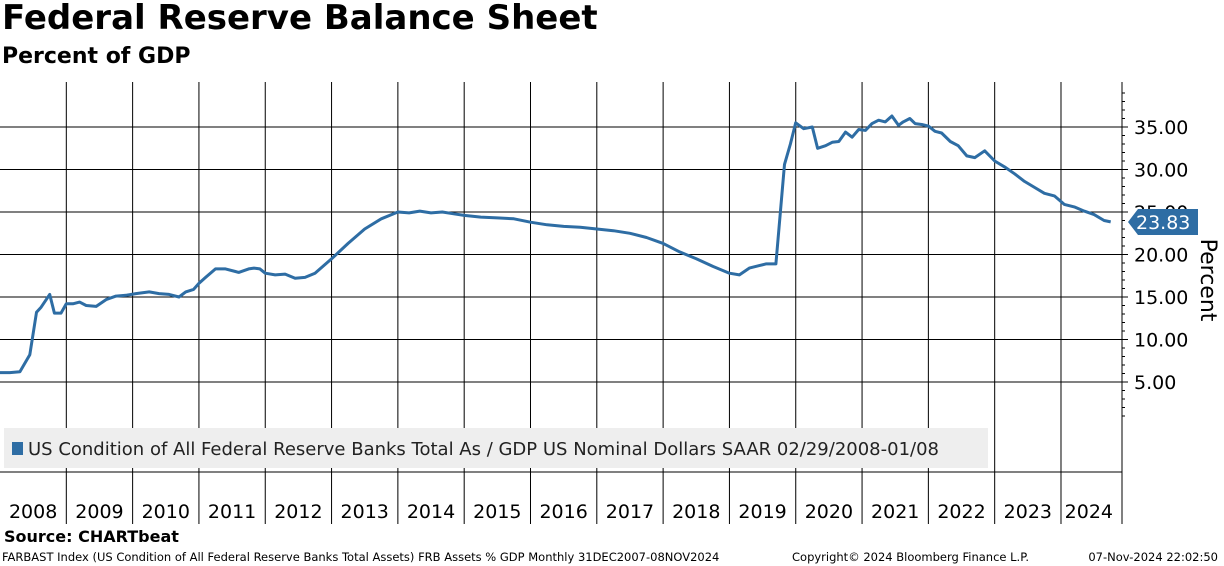 The width and height of the screenshot is (1224, 566). What do you see at coordinates (497, 512) in the screenshot?
I see `x-tick-label: 2015` at bounding box center [497, 512].